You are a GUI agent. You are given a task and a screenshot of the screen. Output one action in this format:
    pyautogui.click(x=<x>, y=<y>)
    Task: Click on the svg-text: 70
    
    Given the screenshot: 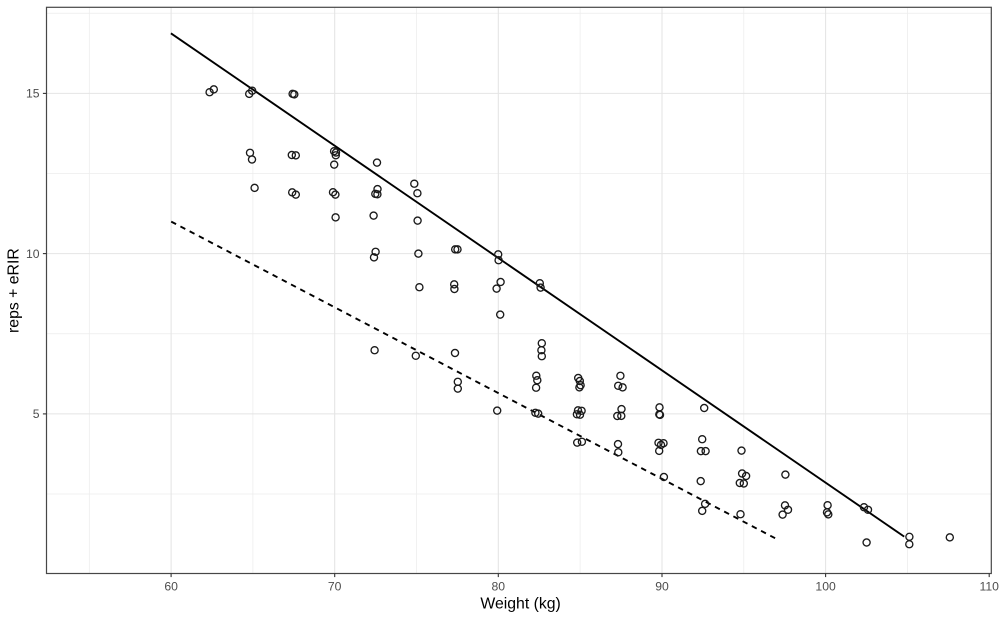 What is the action you would take?
    pyautogui.click(x=335, y=586)
    